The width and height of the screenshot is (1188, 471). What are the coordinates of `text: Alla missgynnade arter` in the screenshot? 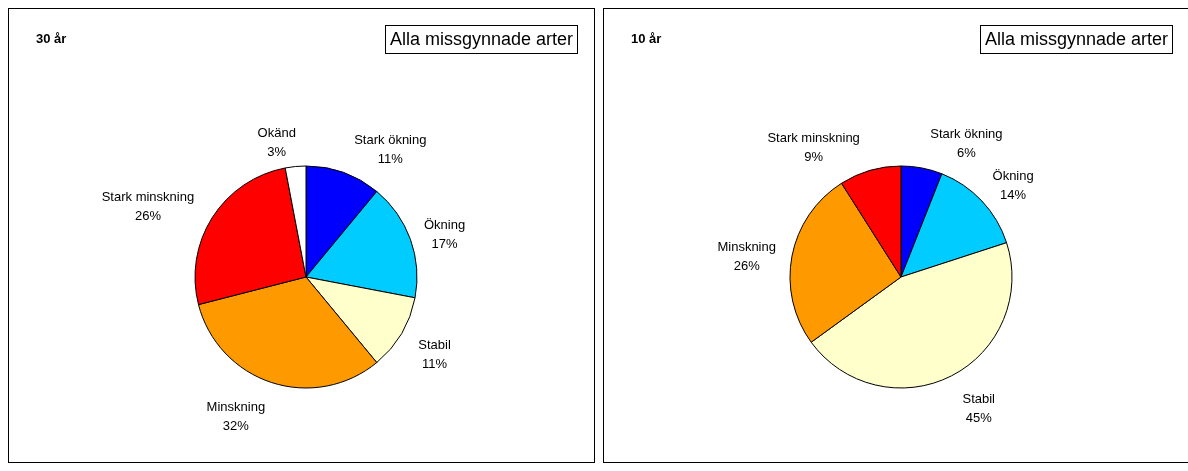 It's located at (1076, 39).